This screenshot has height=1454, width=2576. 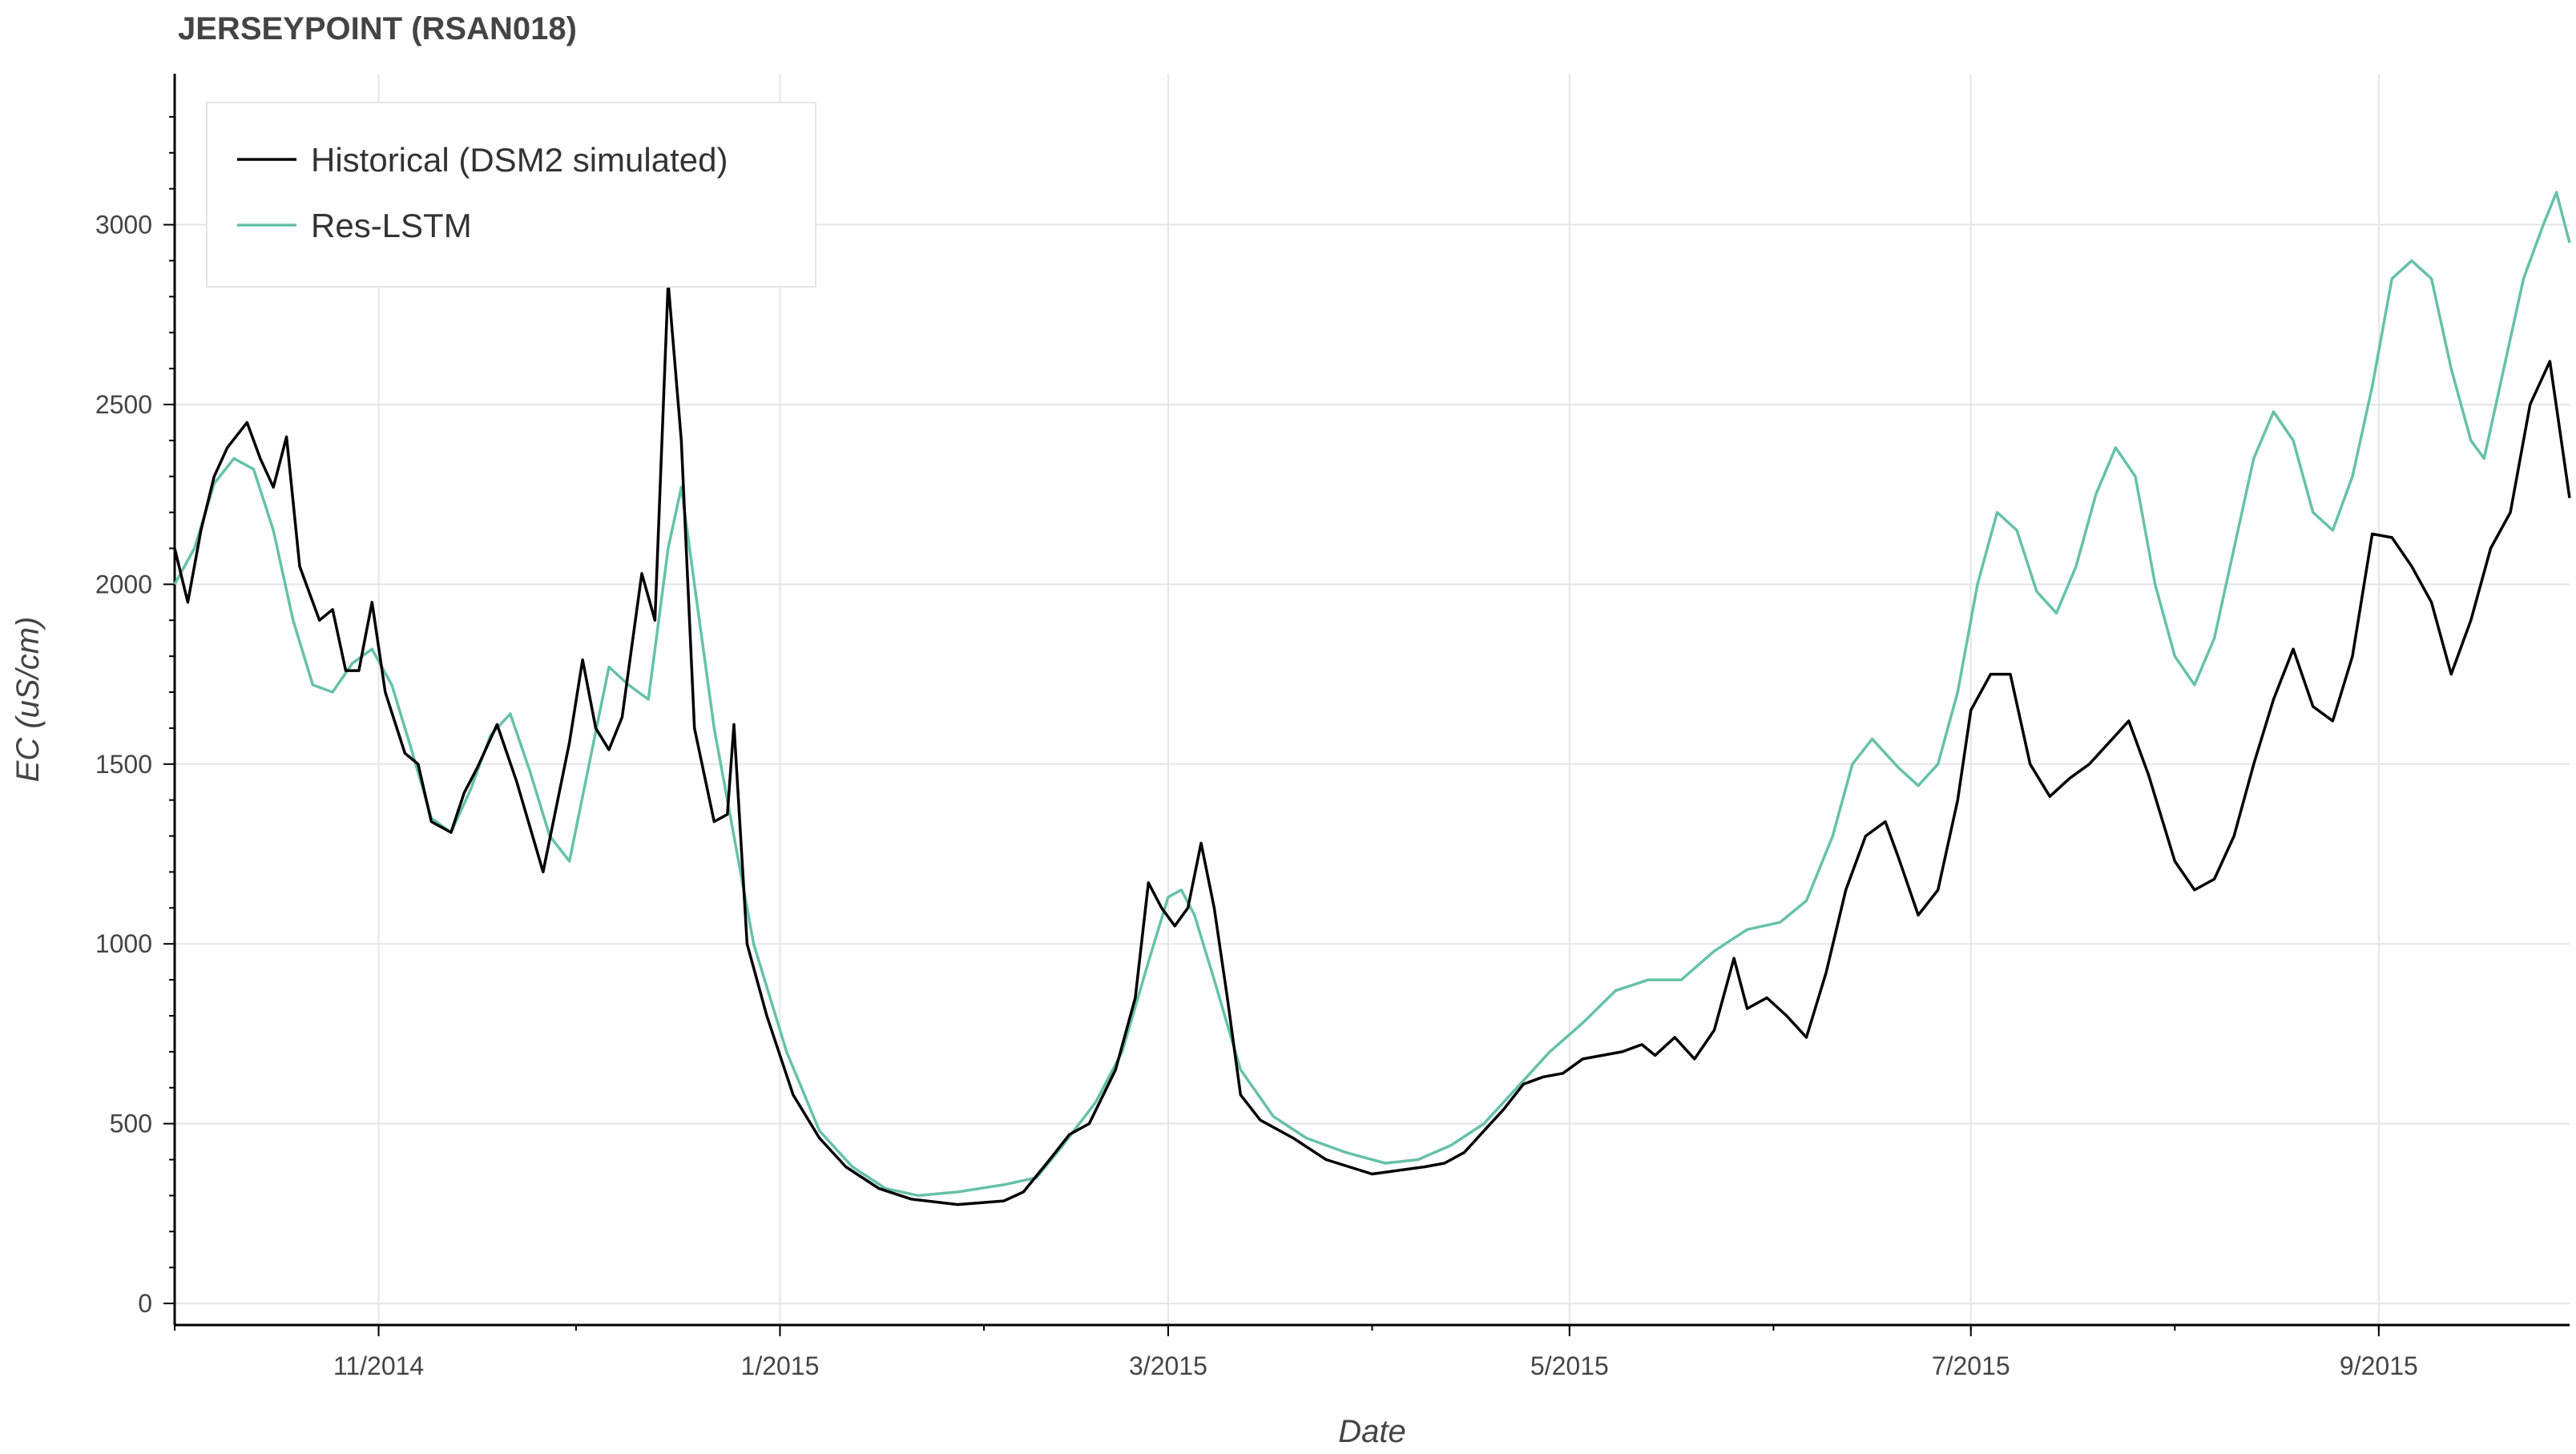 What do you see at coordinates (391, 226) in the screenshot?
I see `legend-label: Res-LSTM` at bounding box center [391, 226].